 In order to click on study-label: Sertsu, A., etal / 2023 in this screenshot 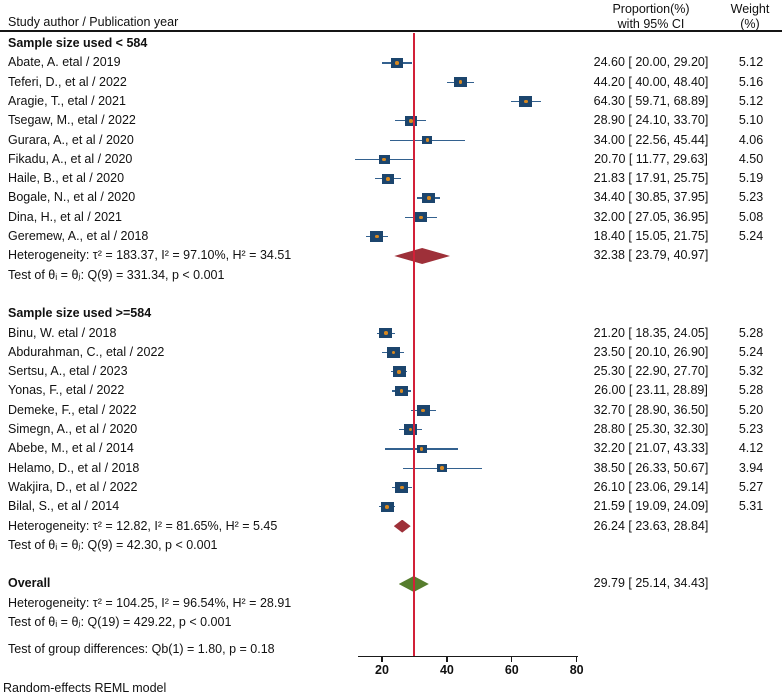, I will do `click(68, 371)`.